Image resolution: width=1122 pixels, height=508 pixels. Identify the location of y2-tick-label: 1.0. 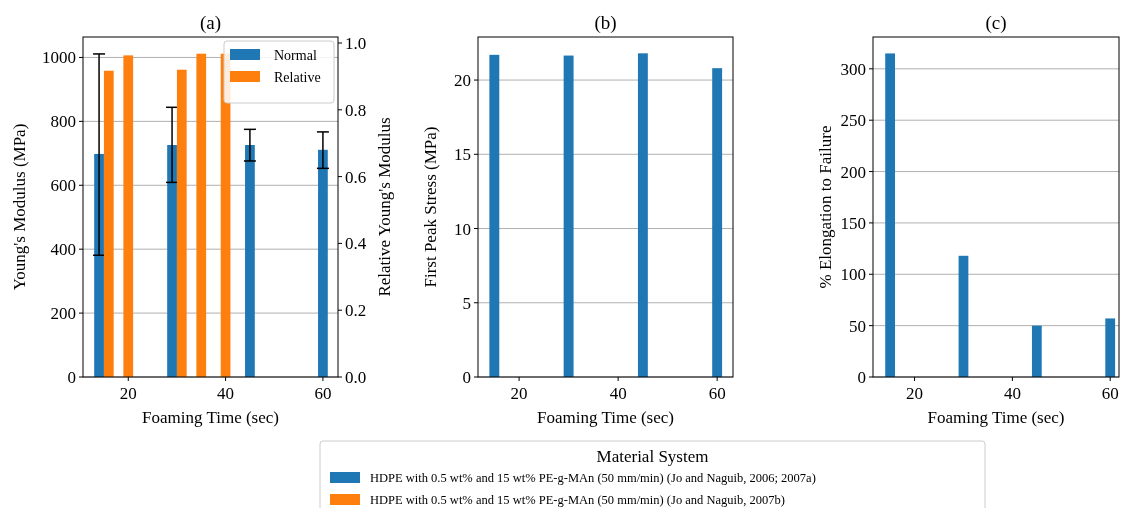
(356, 44).